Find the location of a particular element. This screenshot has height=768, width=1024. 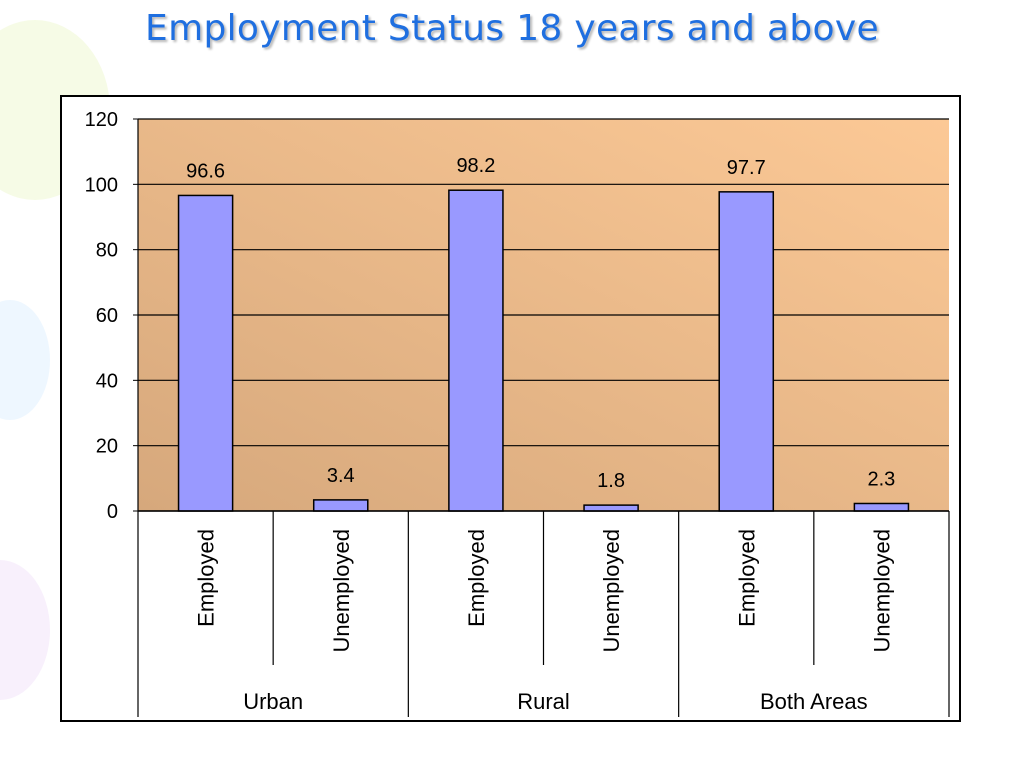

data-label: 2.3 is located at coordinates (882, 479).